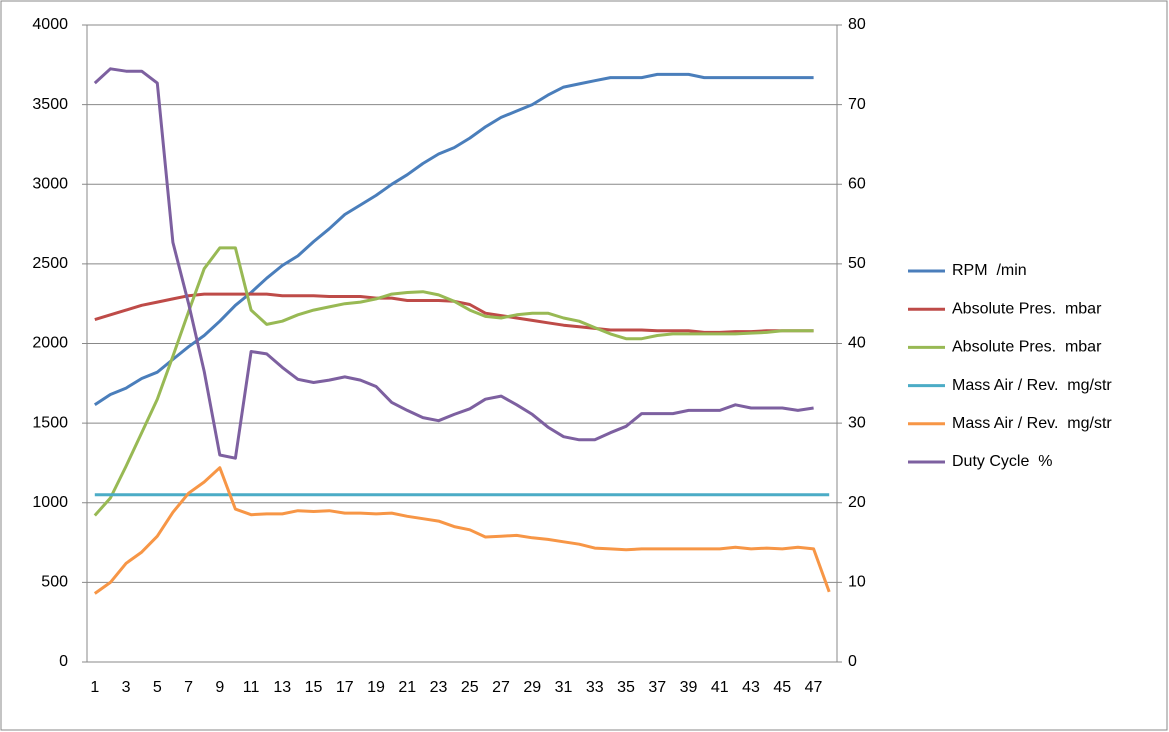 This screenshot has height=732, width=1169. I want to click on x-tick-label: 5, so click(157, 687).